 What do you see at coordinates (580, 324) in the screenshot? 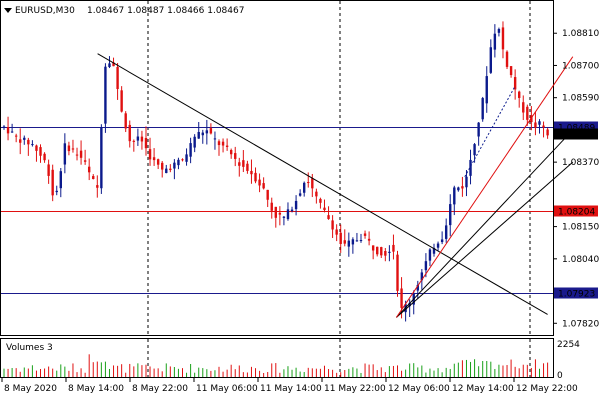
I see `price-tick-label: 1.07820` at bounding box center [580, 324].